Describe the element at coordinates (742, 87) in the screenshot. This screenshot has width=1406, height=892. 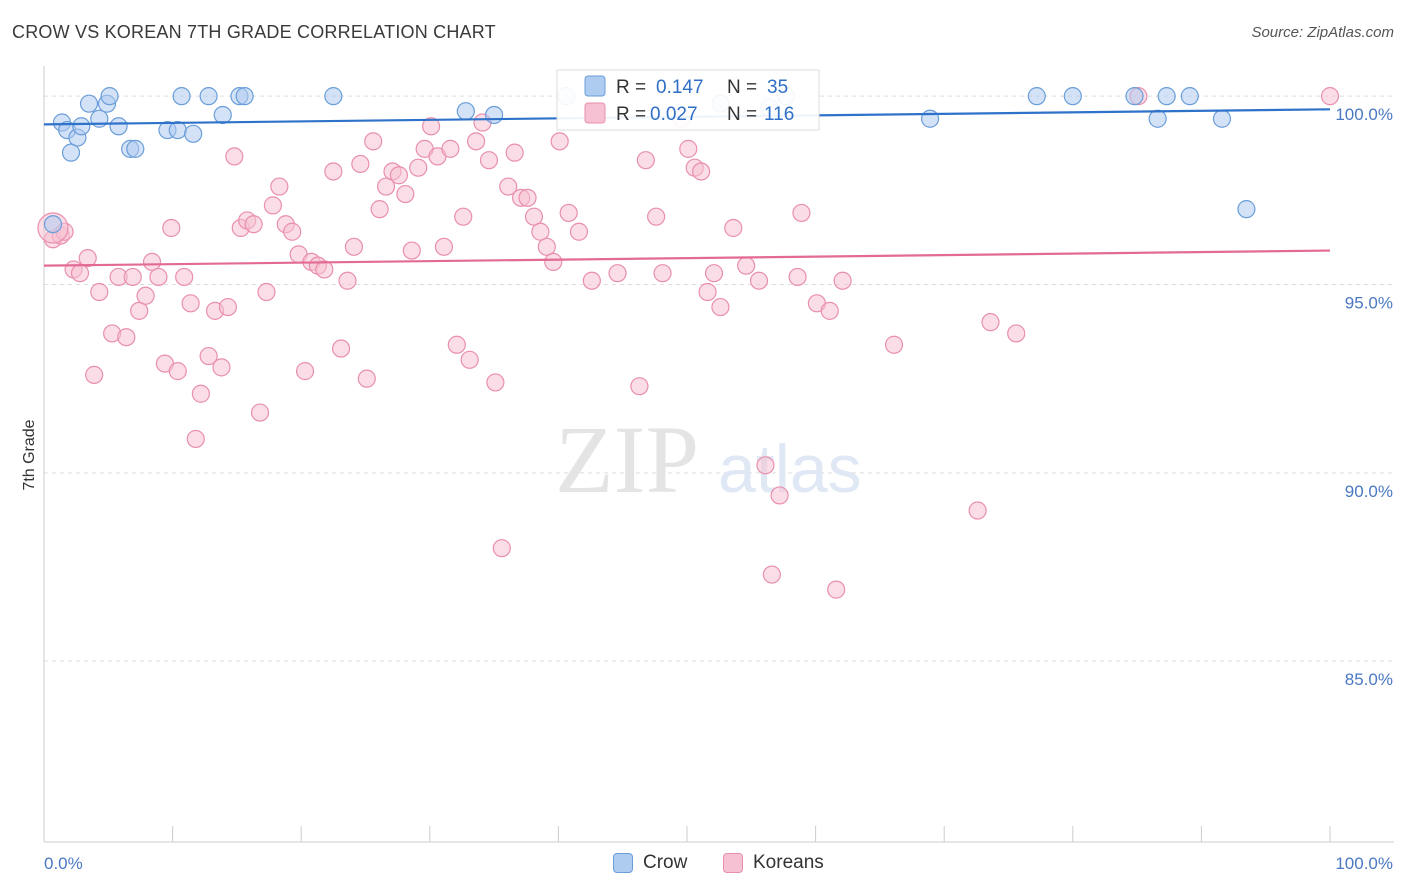
I see `legend-crow-n-label: N =` at that location.